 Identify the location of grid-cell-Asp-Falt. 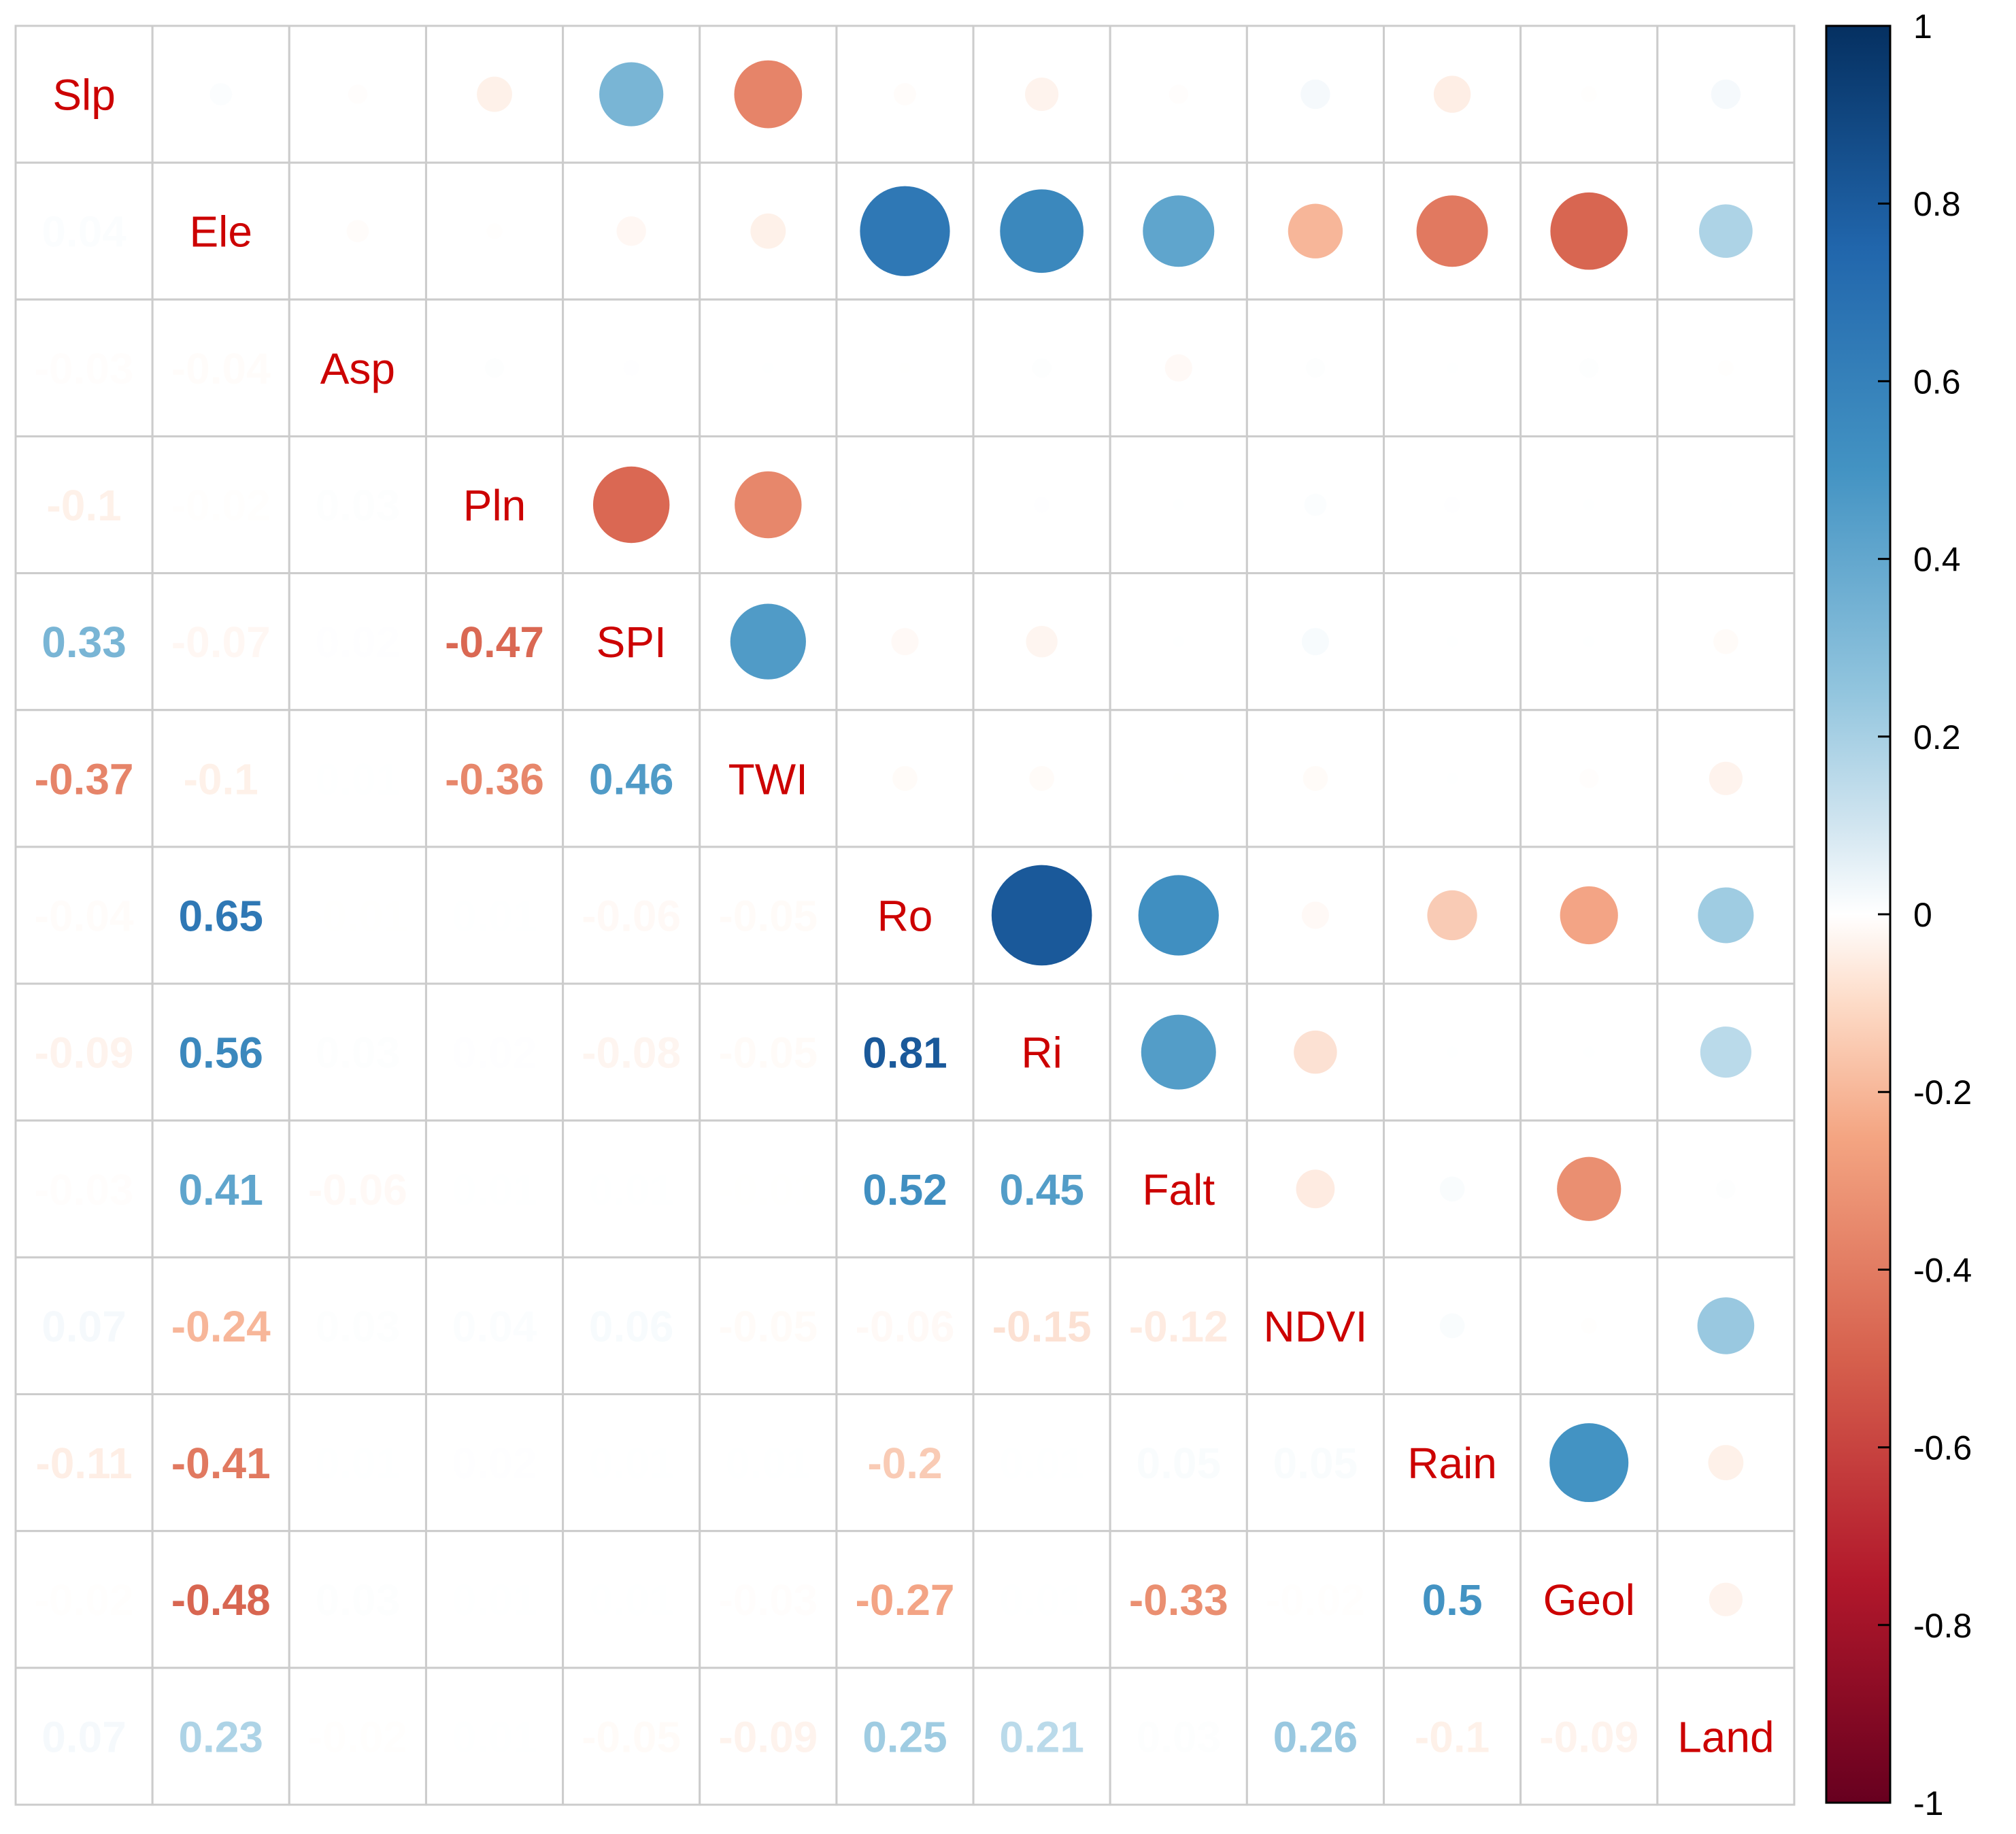
(1178, 367).